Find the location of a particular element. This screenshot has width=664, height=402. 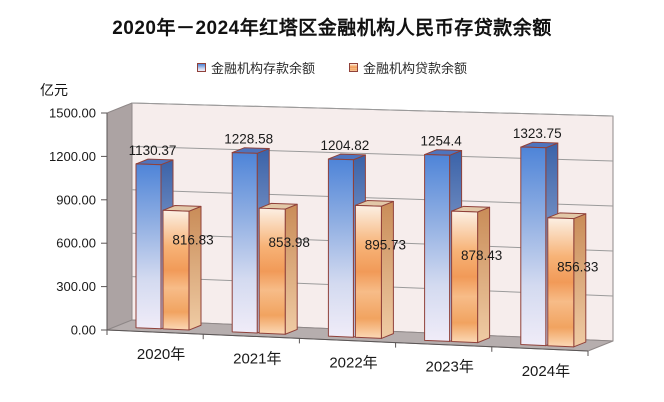

legend-label-loan: 金融机构贷款余额 is located at coordinates (415, 68).